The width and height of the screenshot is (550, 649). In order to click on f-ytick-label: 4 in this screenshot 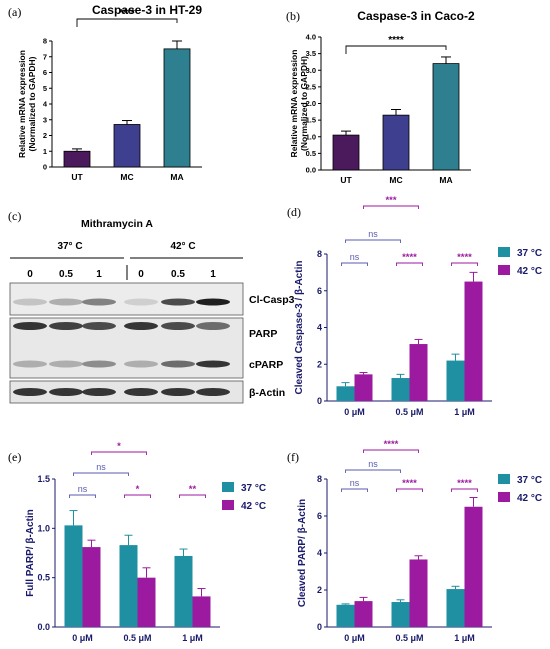, I will do `click(319, 553)`.